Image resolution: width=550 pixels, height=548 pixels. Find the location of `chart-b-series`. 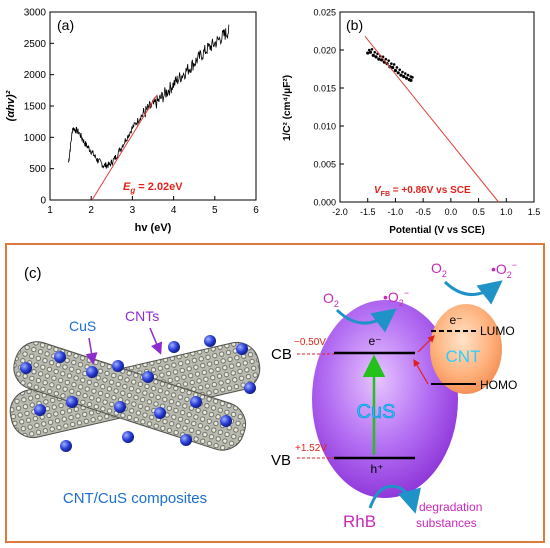

chart-b-series is located at coordinates (431, 119).